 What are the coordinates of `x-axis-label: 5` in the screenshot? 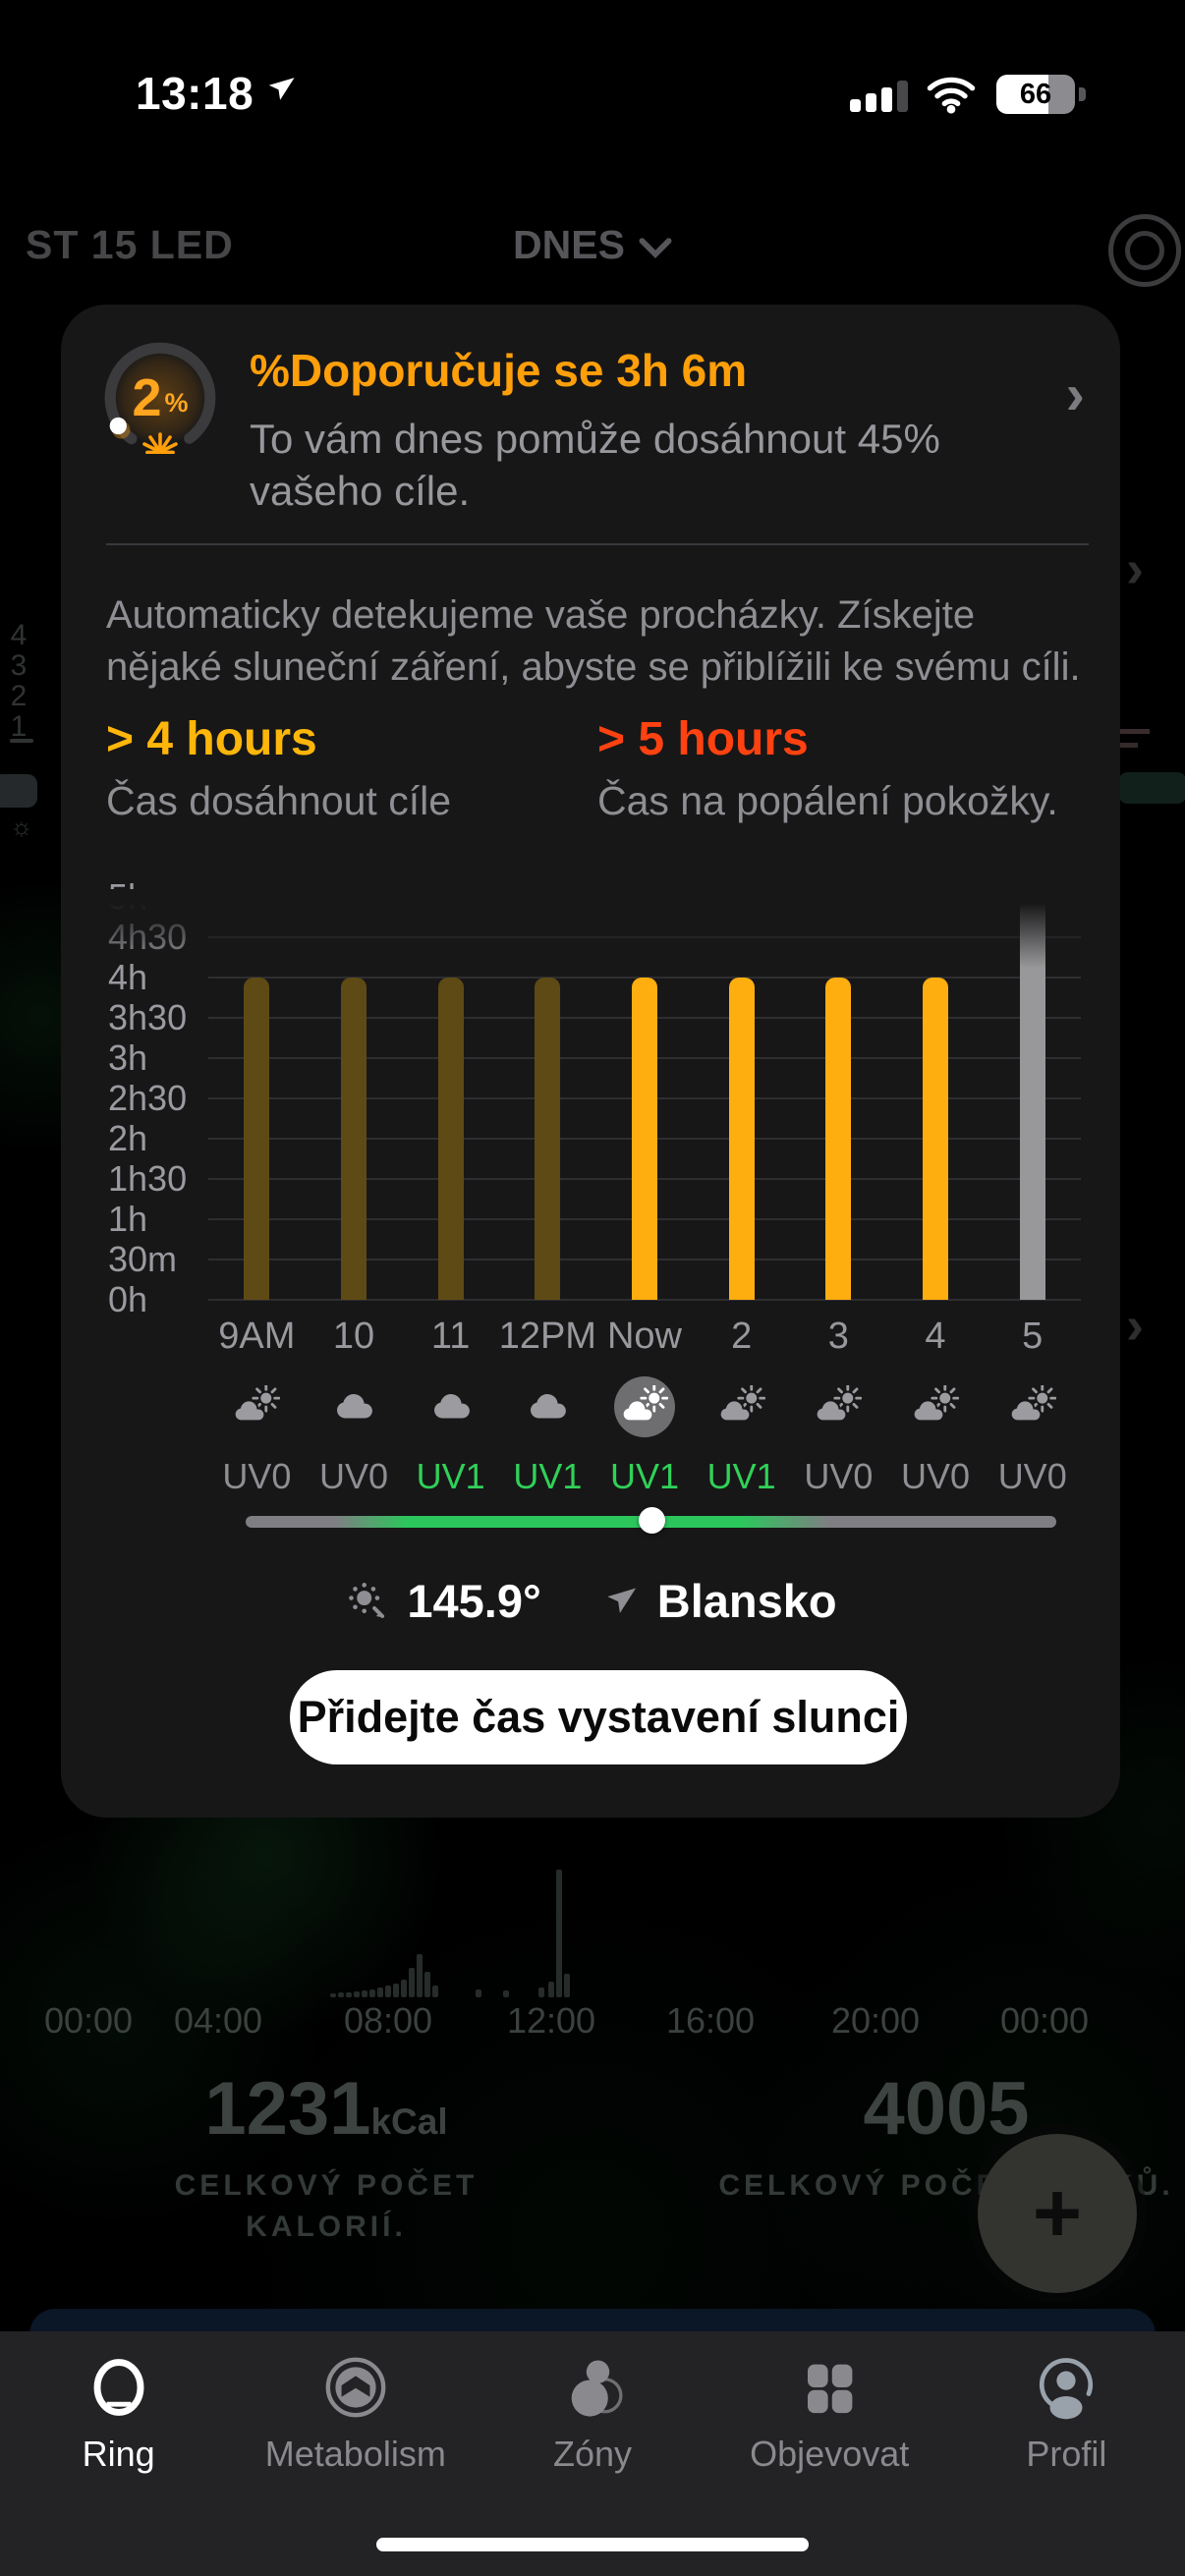 It's located at (1033, 1336).